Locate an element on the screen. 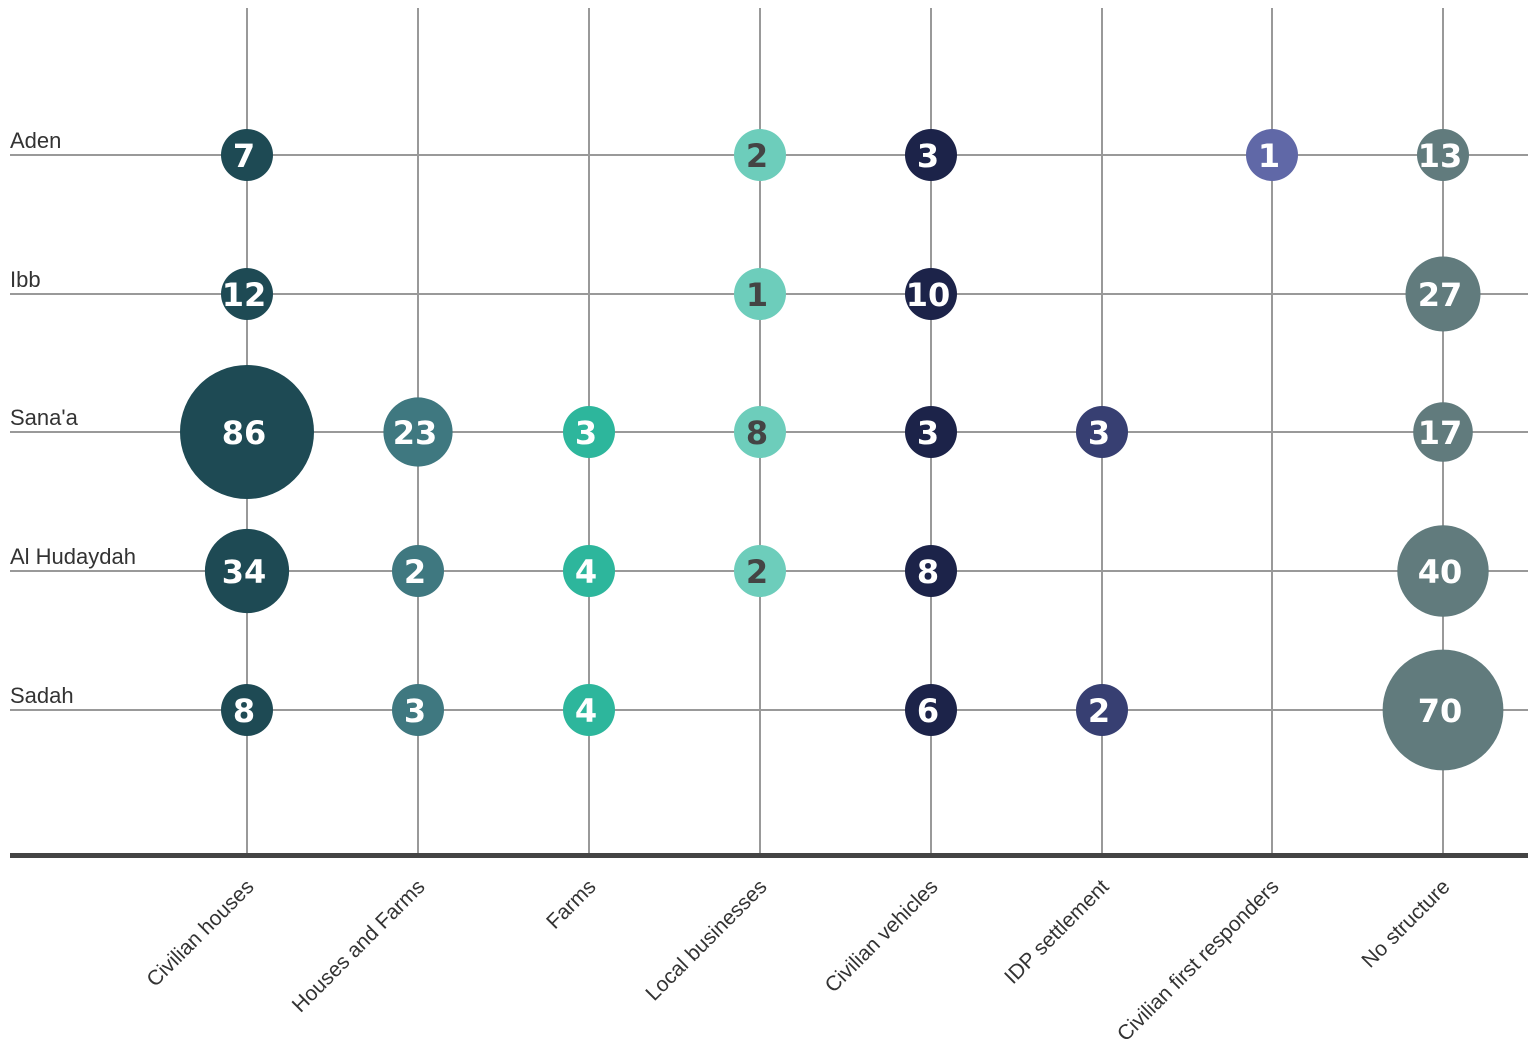 Image resolution: width=1538 pixels, height=1063 pixels. category-label: Civilian first responders is located at coordinates (1198, 960).